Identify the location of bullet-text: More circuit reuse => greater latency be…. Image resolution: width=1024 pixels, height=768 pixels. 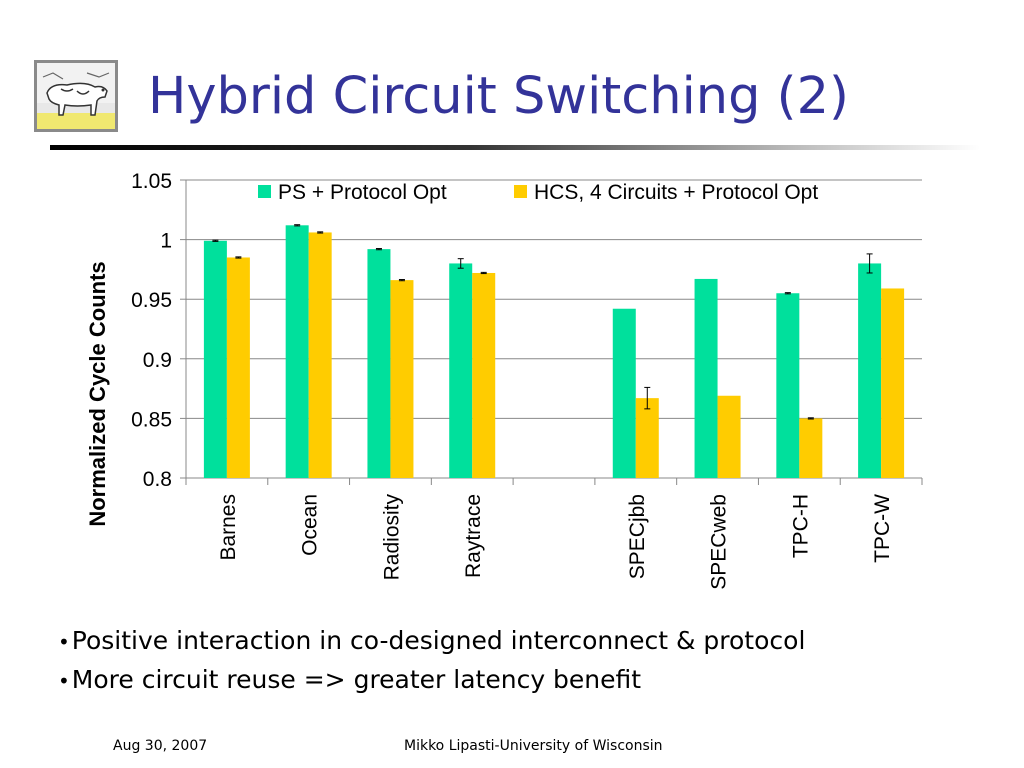
(356, 679).